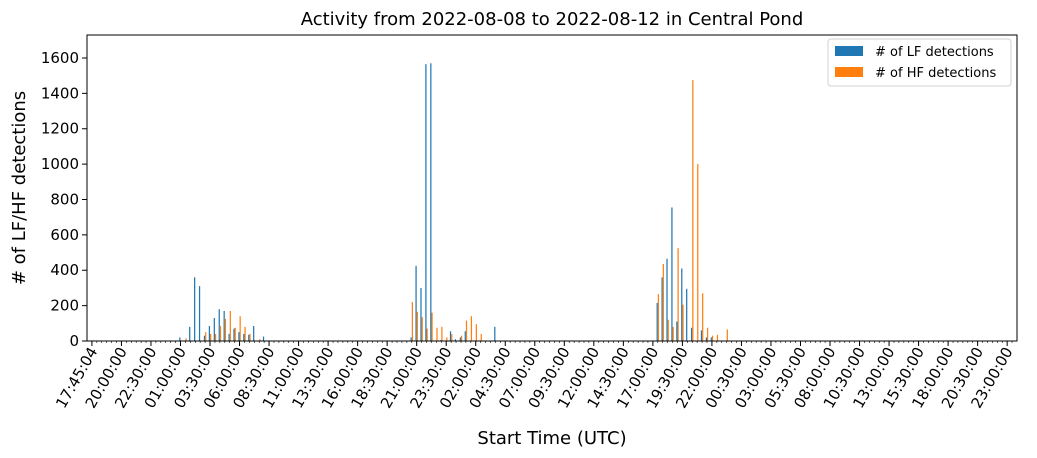 This screenshot has width=1037, height=458. What do you see at coordinates (60, 93) in the screenshot?
I see `y-tick-label: 1400` at bounding box center [60, 93].